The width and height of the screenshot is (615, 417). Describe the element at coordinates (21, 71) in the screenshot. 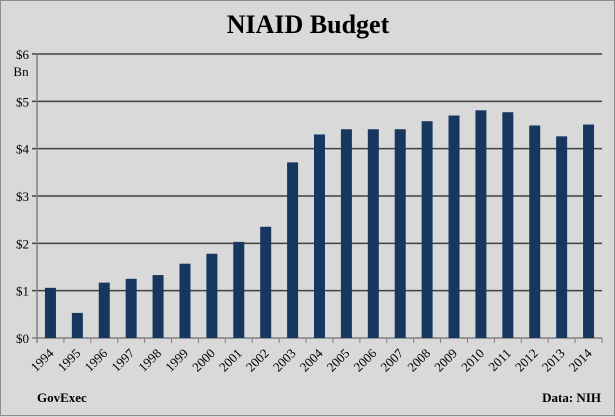

I see `y-axis-unit-label: Bn` at that location.